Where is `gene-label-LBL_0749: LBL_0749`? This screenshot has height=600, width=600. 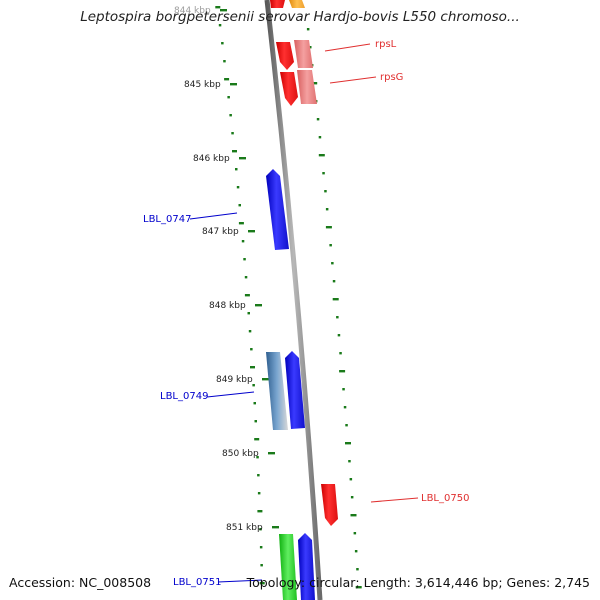
gene-label-LBL_0749: LBL_0749 is located at coordinates (184, 396).